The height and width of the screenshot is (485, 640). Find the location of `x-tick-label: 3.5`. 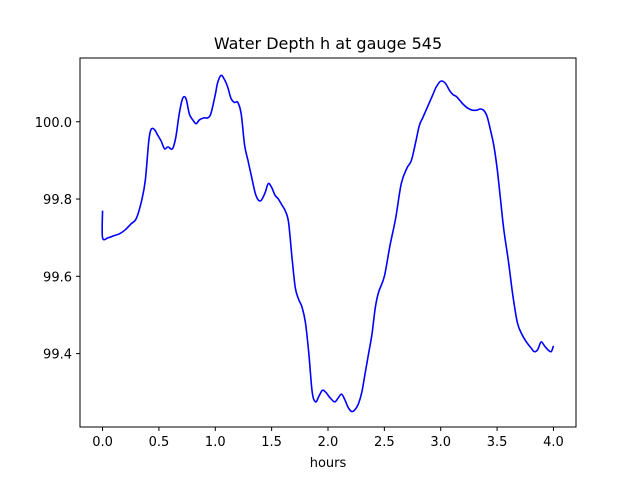

x-tick-label: 3.5 is located at coordinates (497, 442).